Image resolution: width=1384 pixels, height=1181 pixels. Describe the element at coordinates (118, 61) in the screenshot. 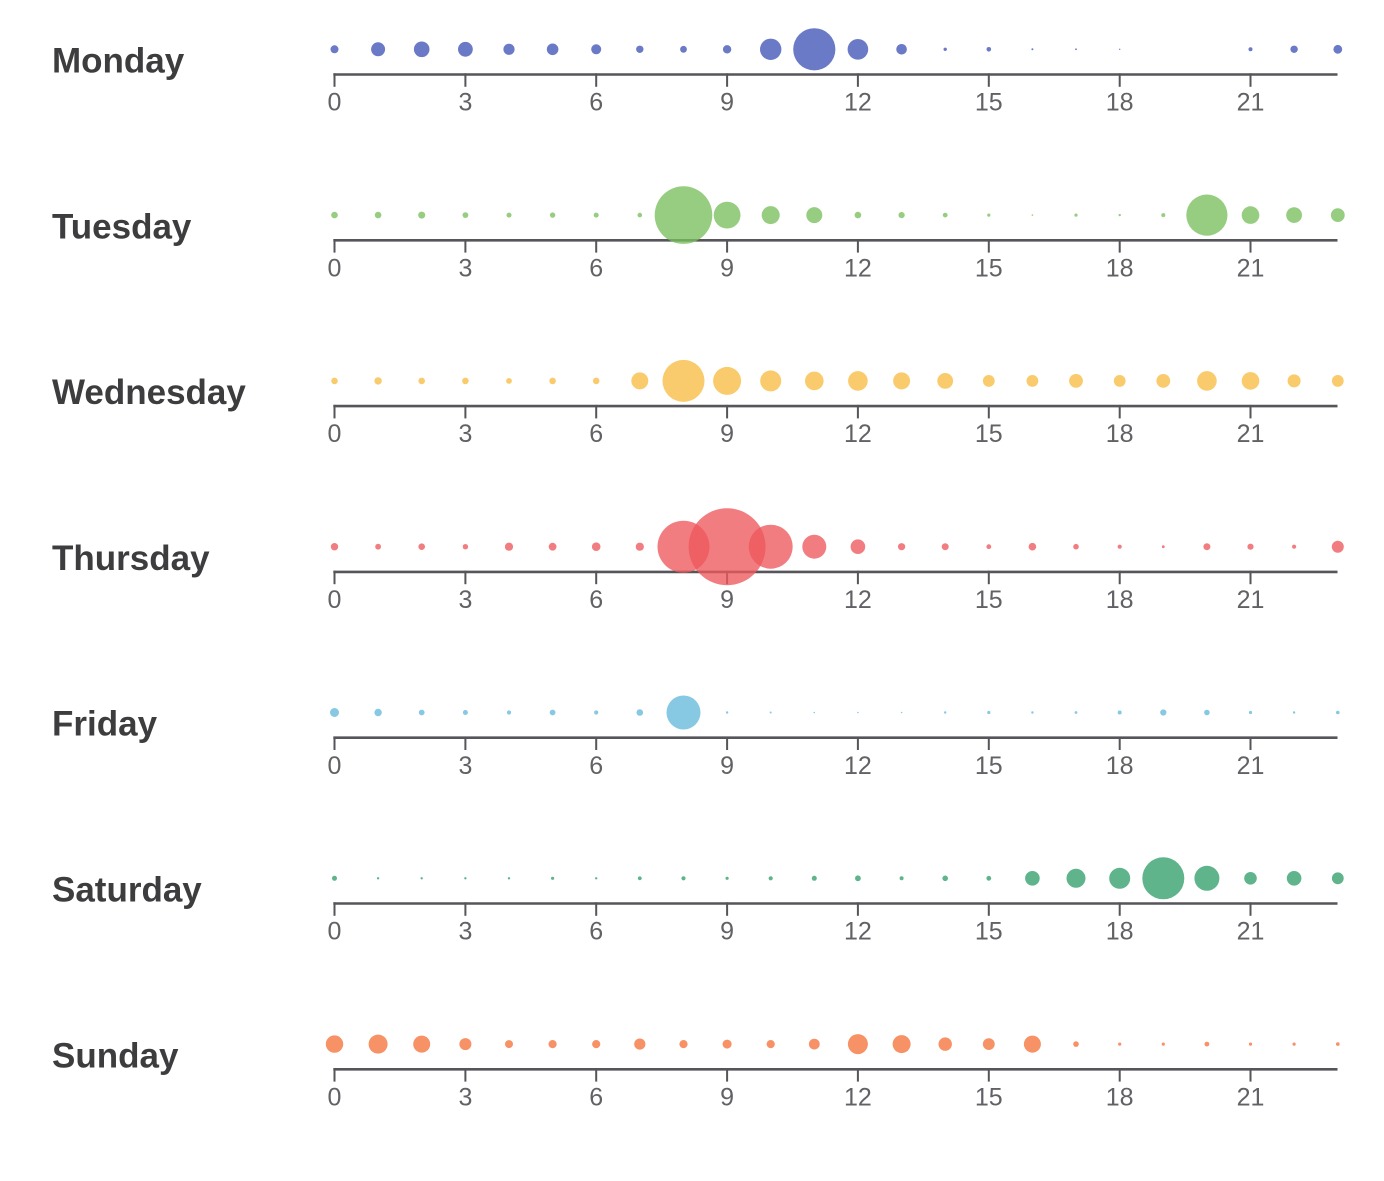

I see `svg-text: Monday` at that location.